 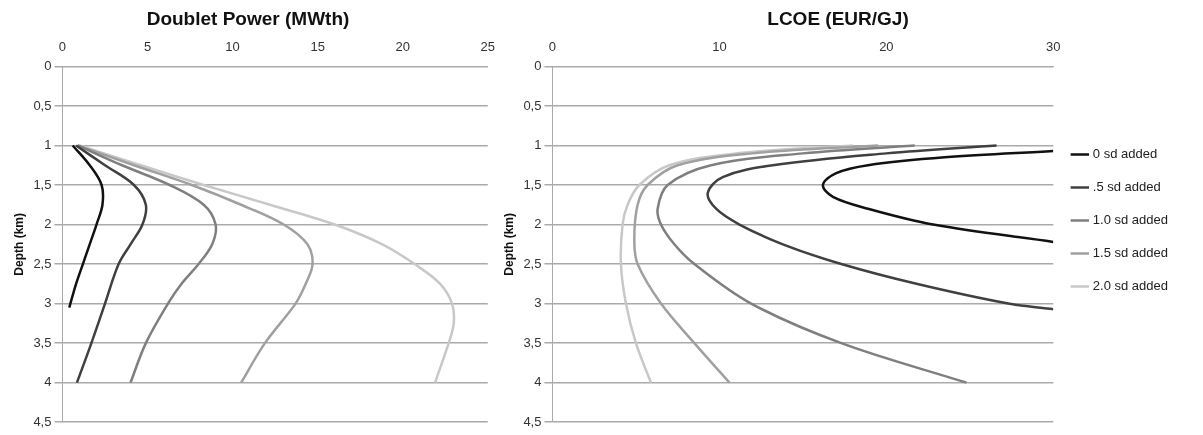 I want to click on legend-label: 1.0 sd added, so click(x=1130, y=220).